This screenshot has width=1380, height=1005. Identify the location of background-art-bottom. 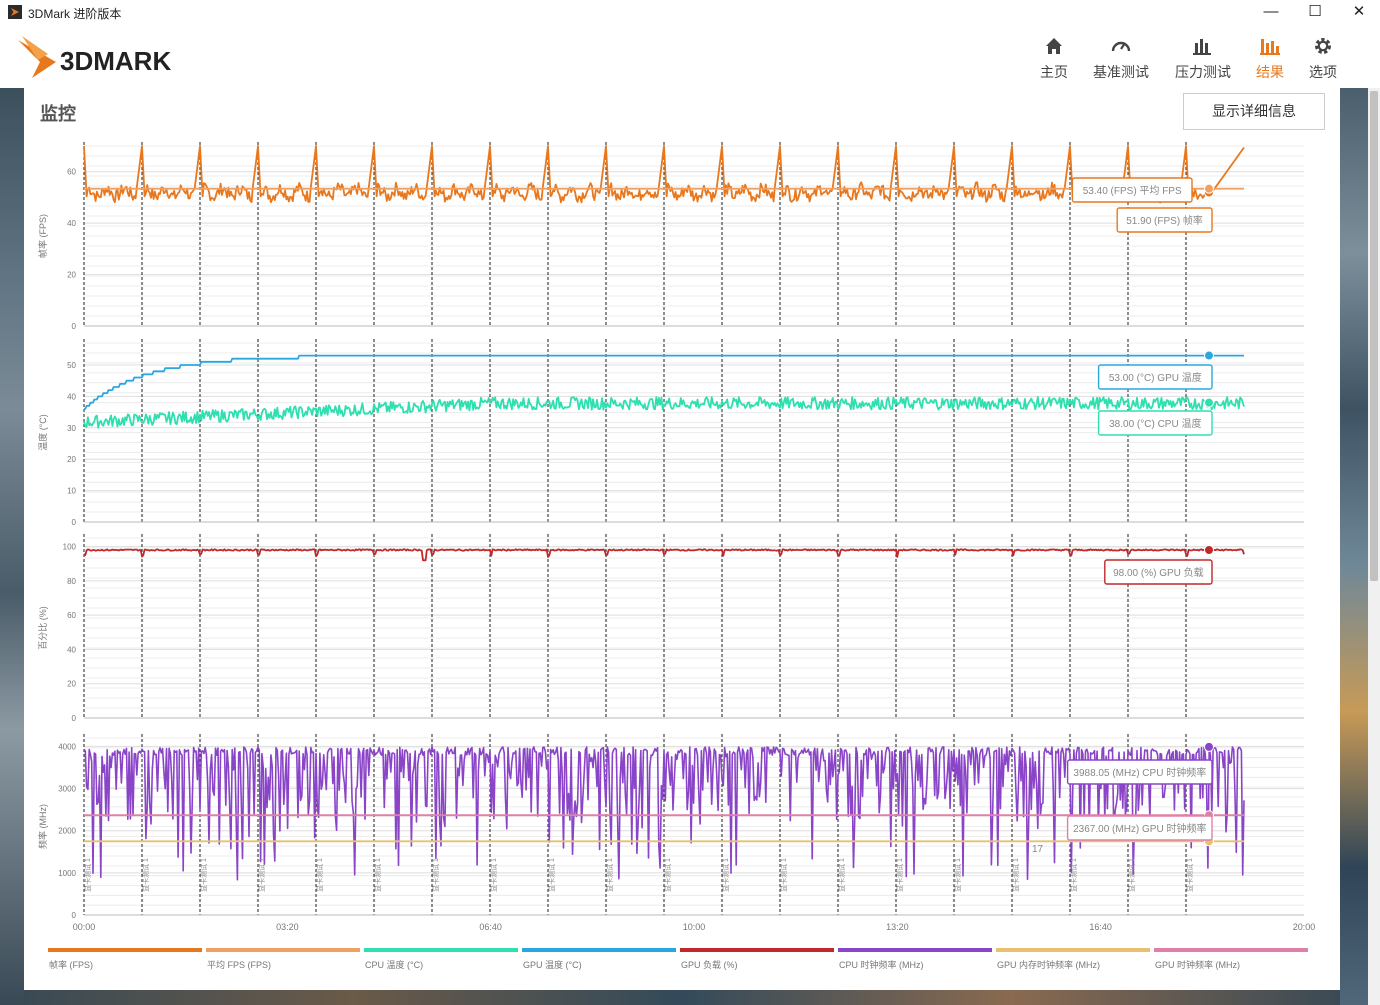
(682, 997).